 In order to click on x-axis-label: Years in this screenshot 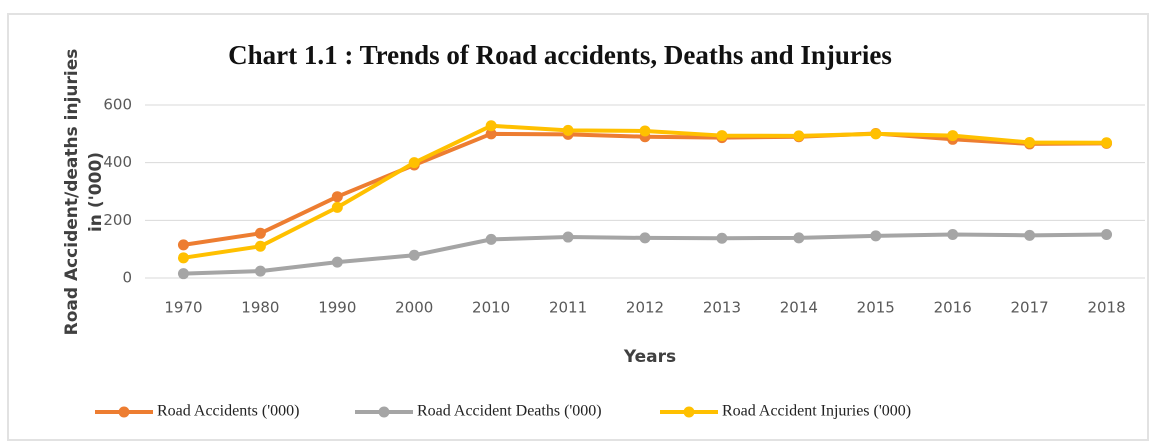, I will do `click(649, 357)`.